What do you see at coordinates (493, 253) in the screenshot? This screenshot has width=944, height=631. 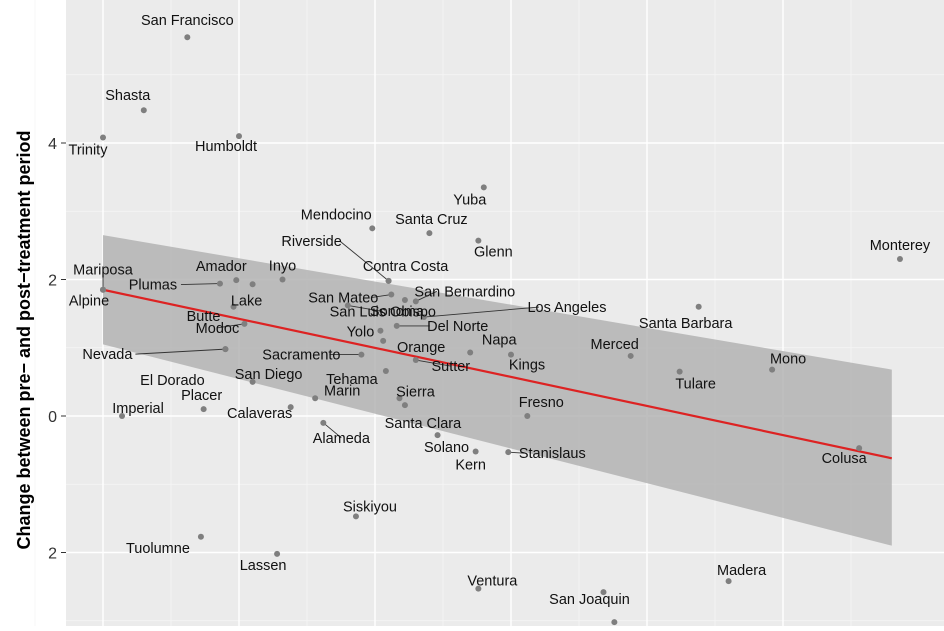 I see `point-label: Glenn` at bounding box center [493, 253].